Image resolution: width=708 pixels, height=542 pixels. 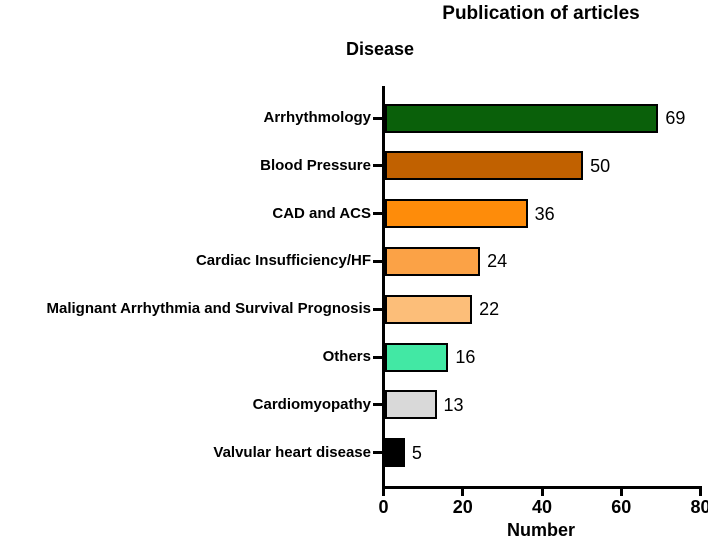 I want to click on category-label: Blood Pressure, so click(x=315, y=165).